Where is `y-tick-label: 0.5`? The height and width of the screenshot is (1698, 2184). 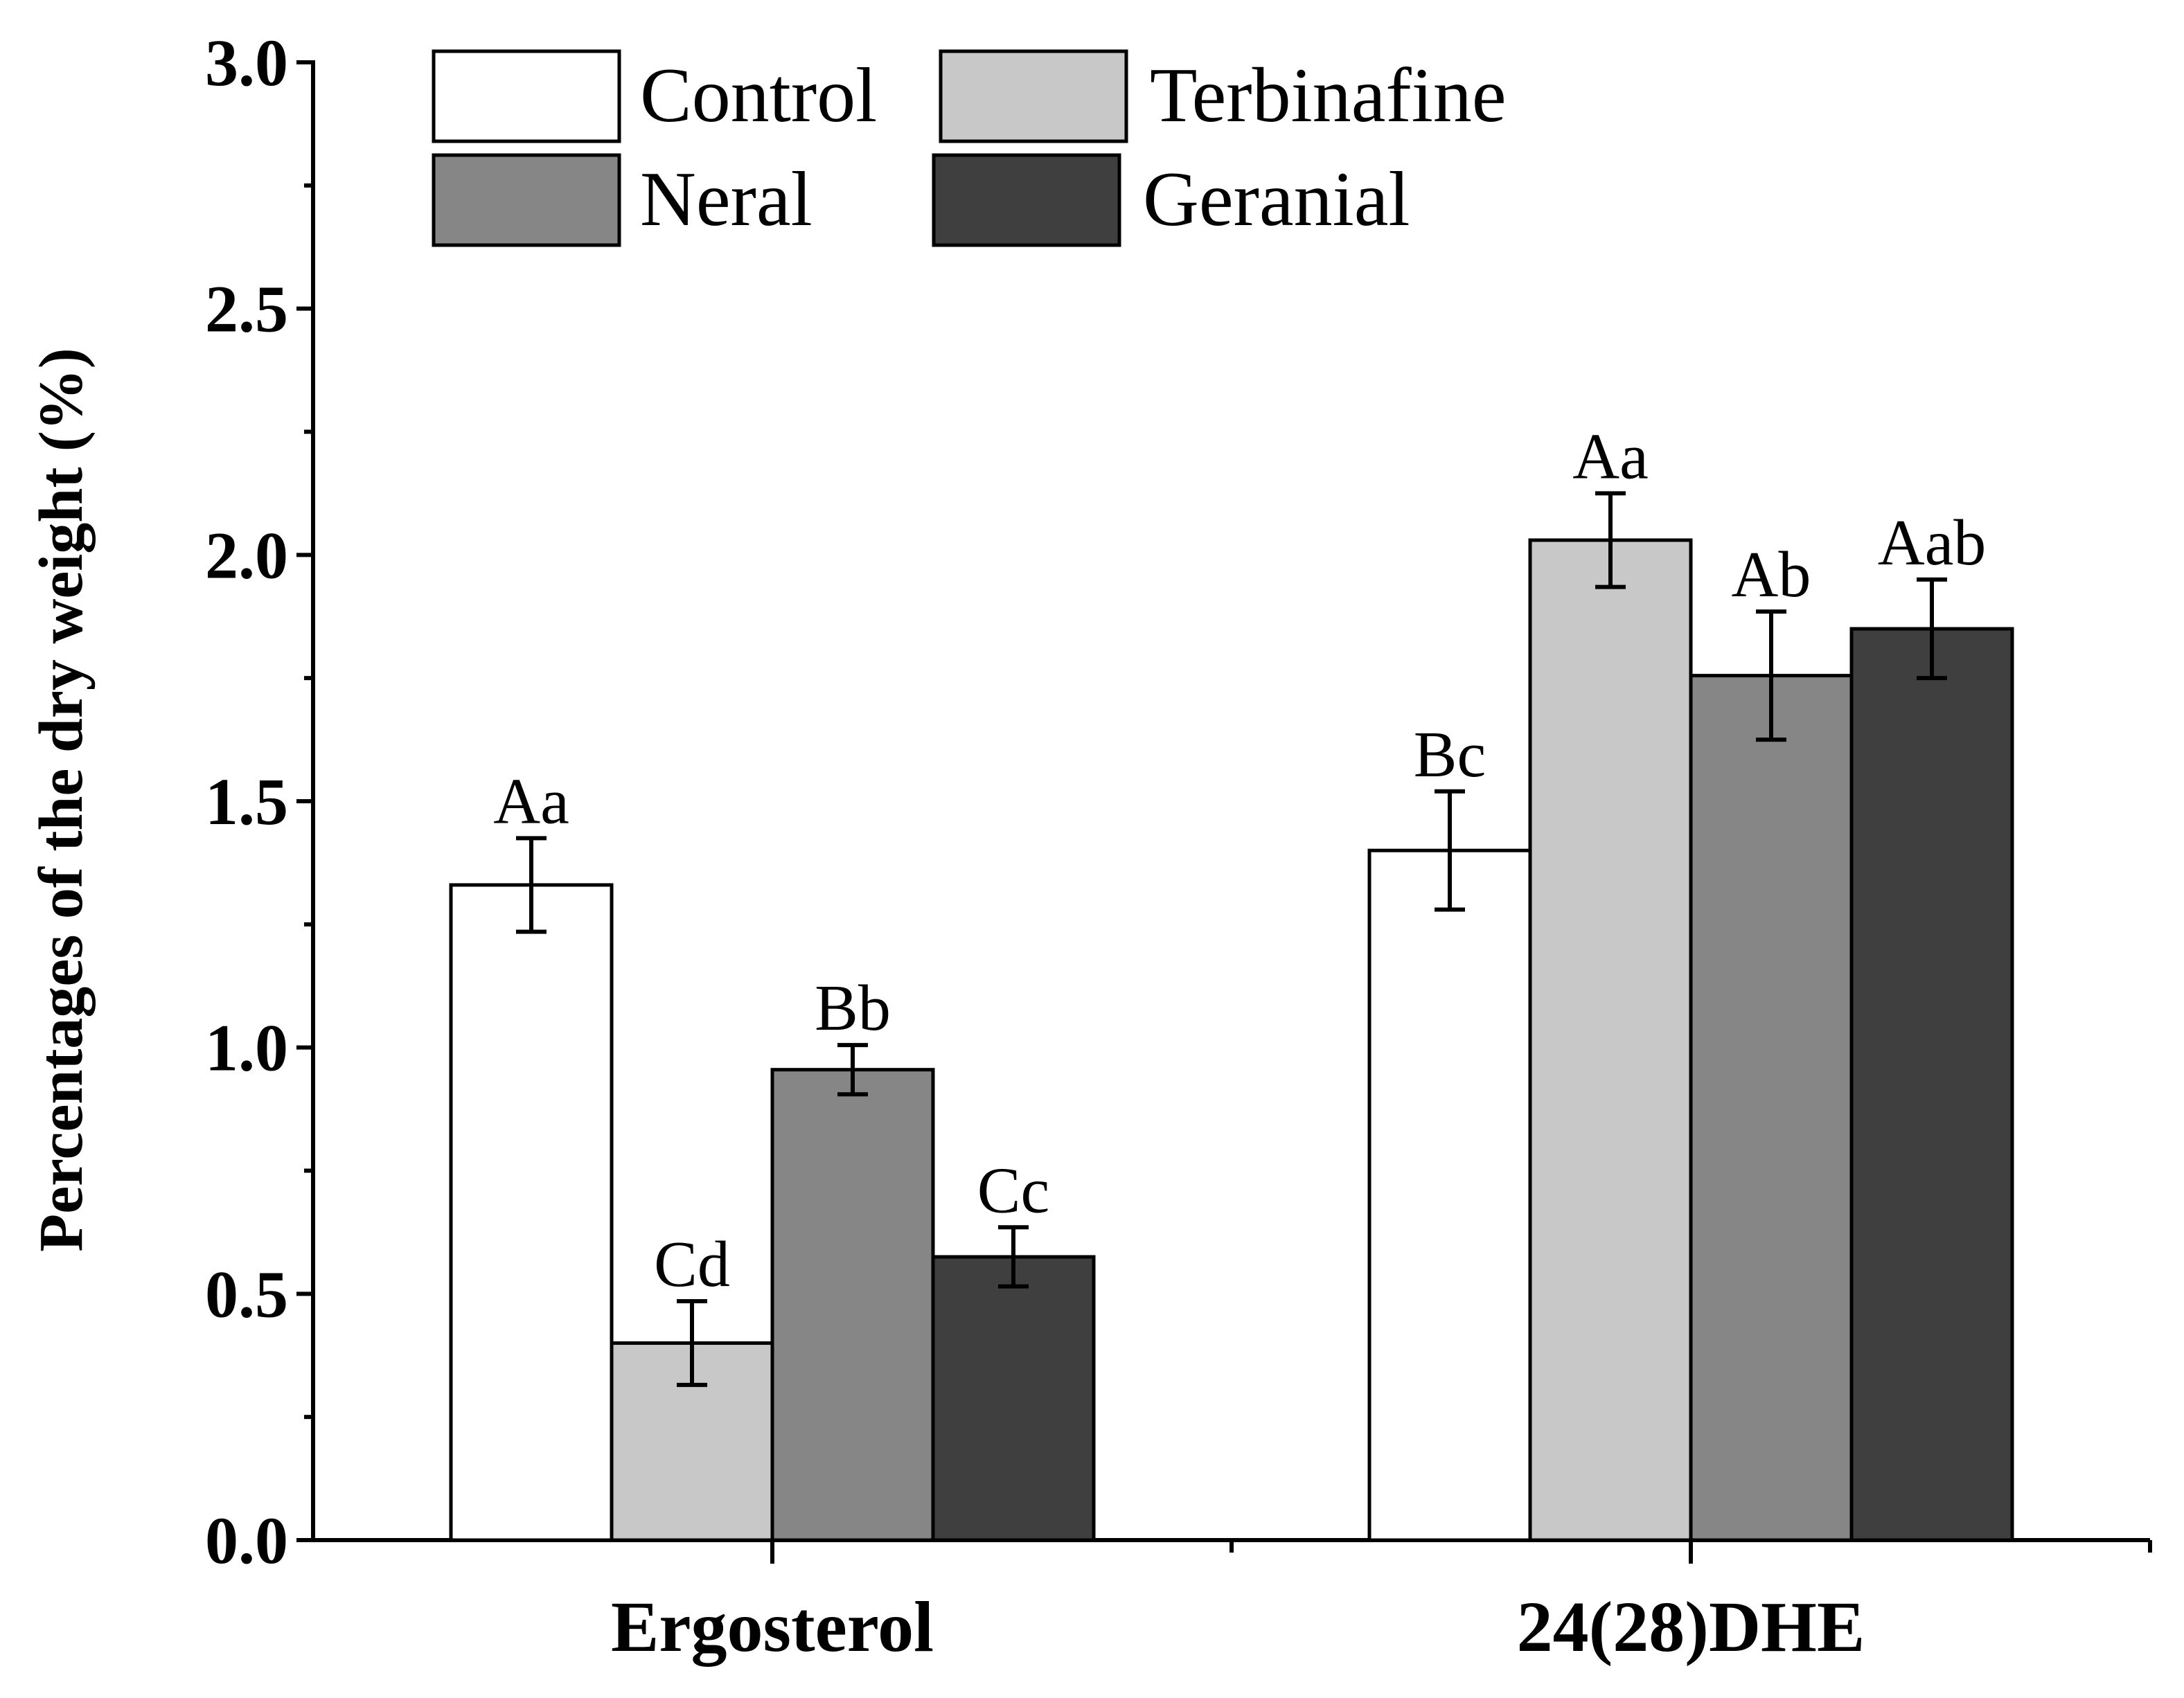 y-tick-label: 0.5 is located at coordinates (246, 1294).